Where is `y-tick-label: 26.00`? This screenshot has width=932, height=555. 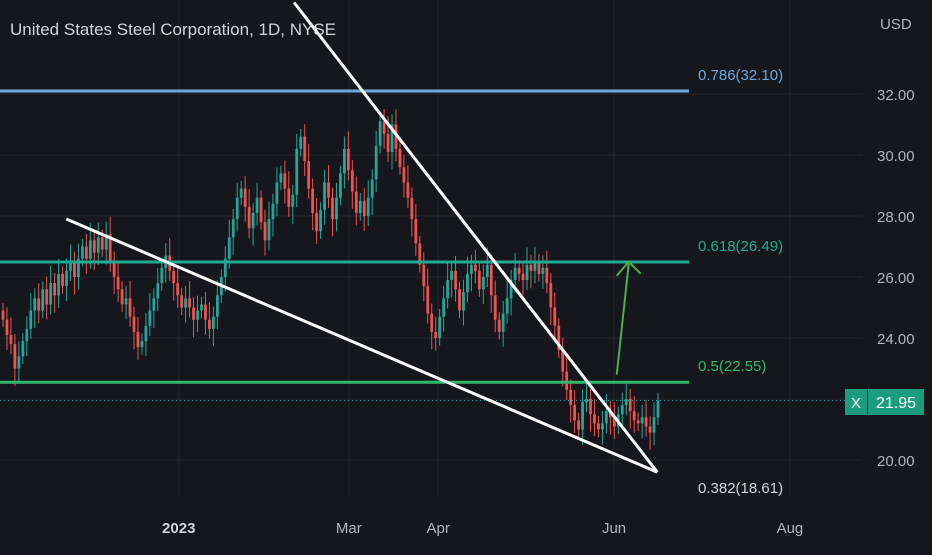
y-tick-label: 26.00 is located at coordinates (896, 278).